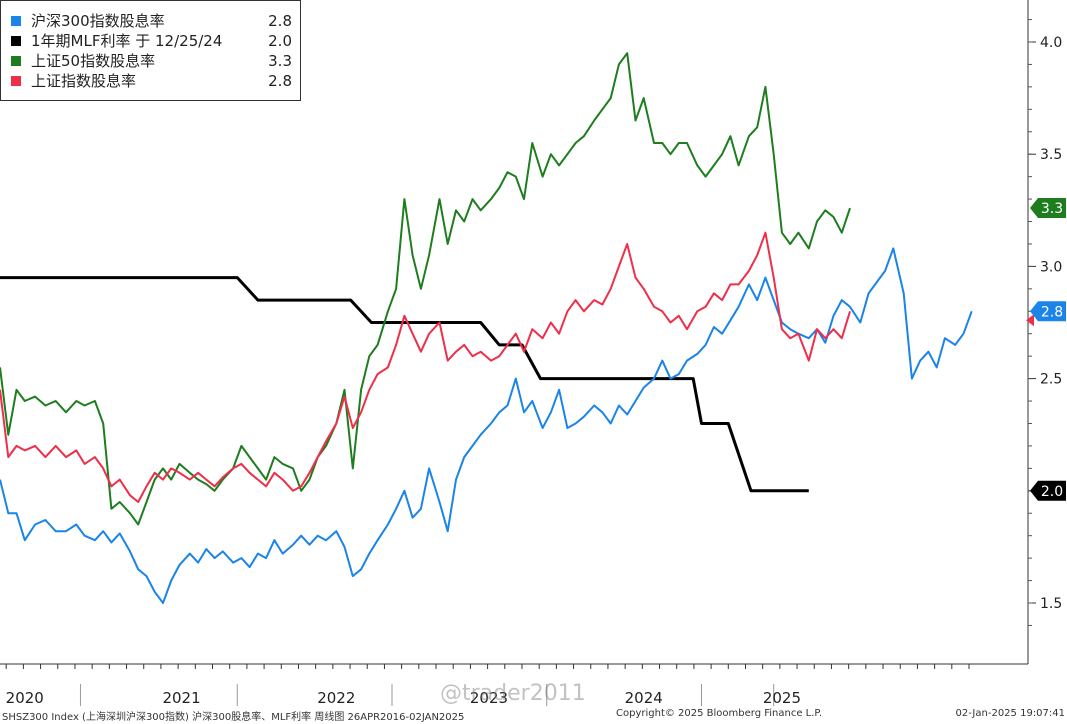  I want to click on legend-value-hs300: 2.8, so click(280, 21).